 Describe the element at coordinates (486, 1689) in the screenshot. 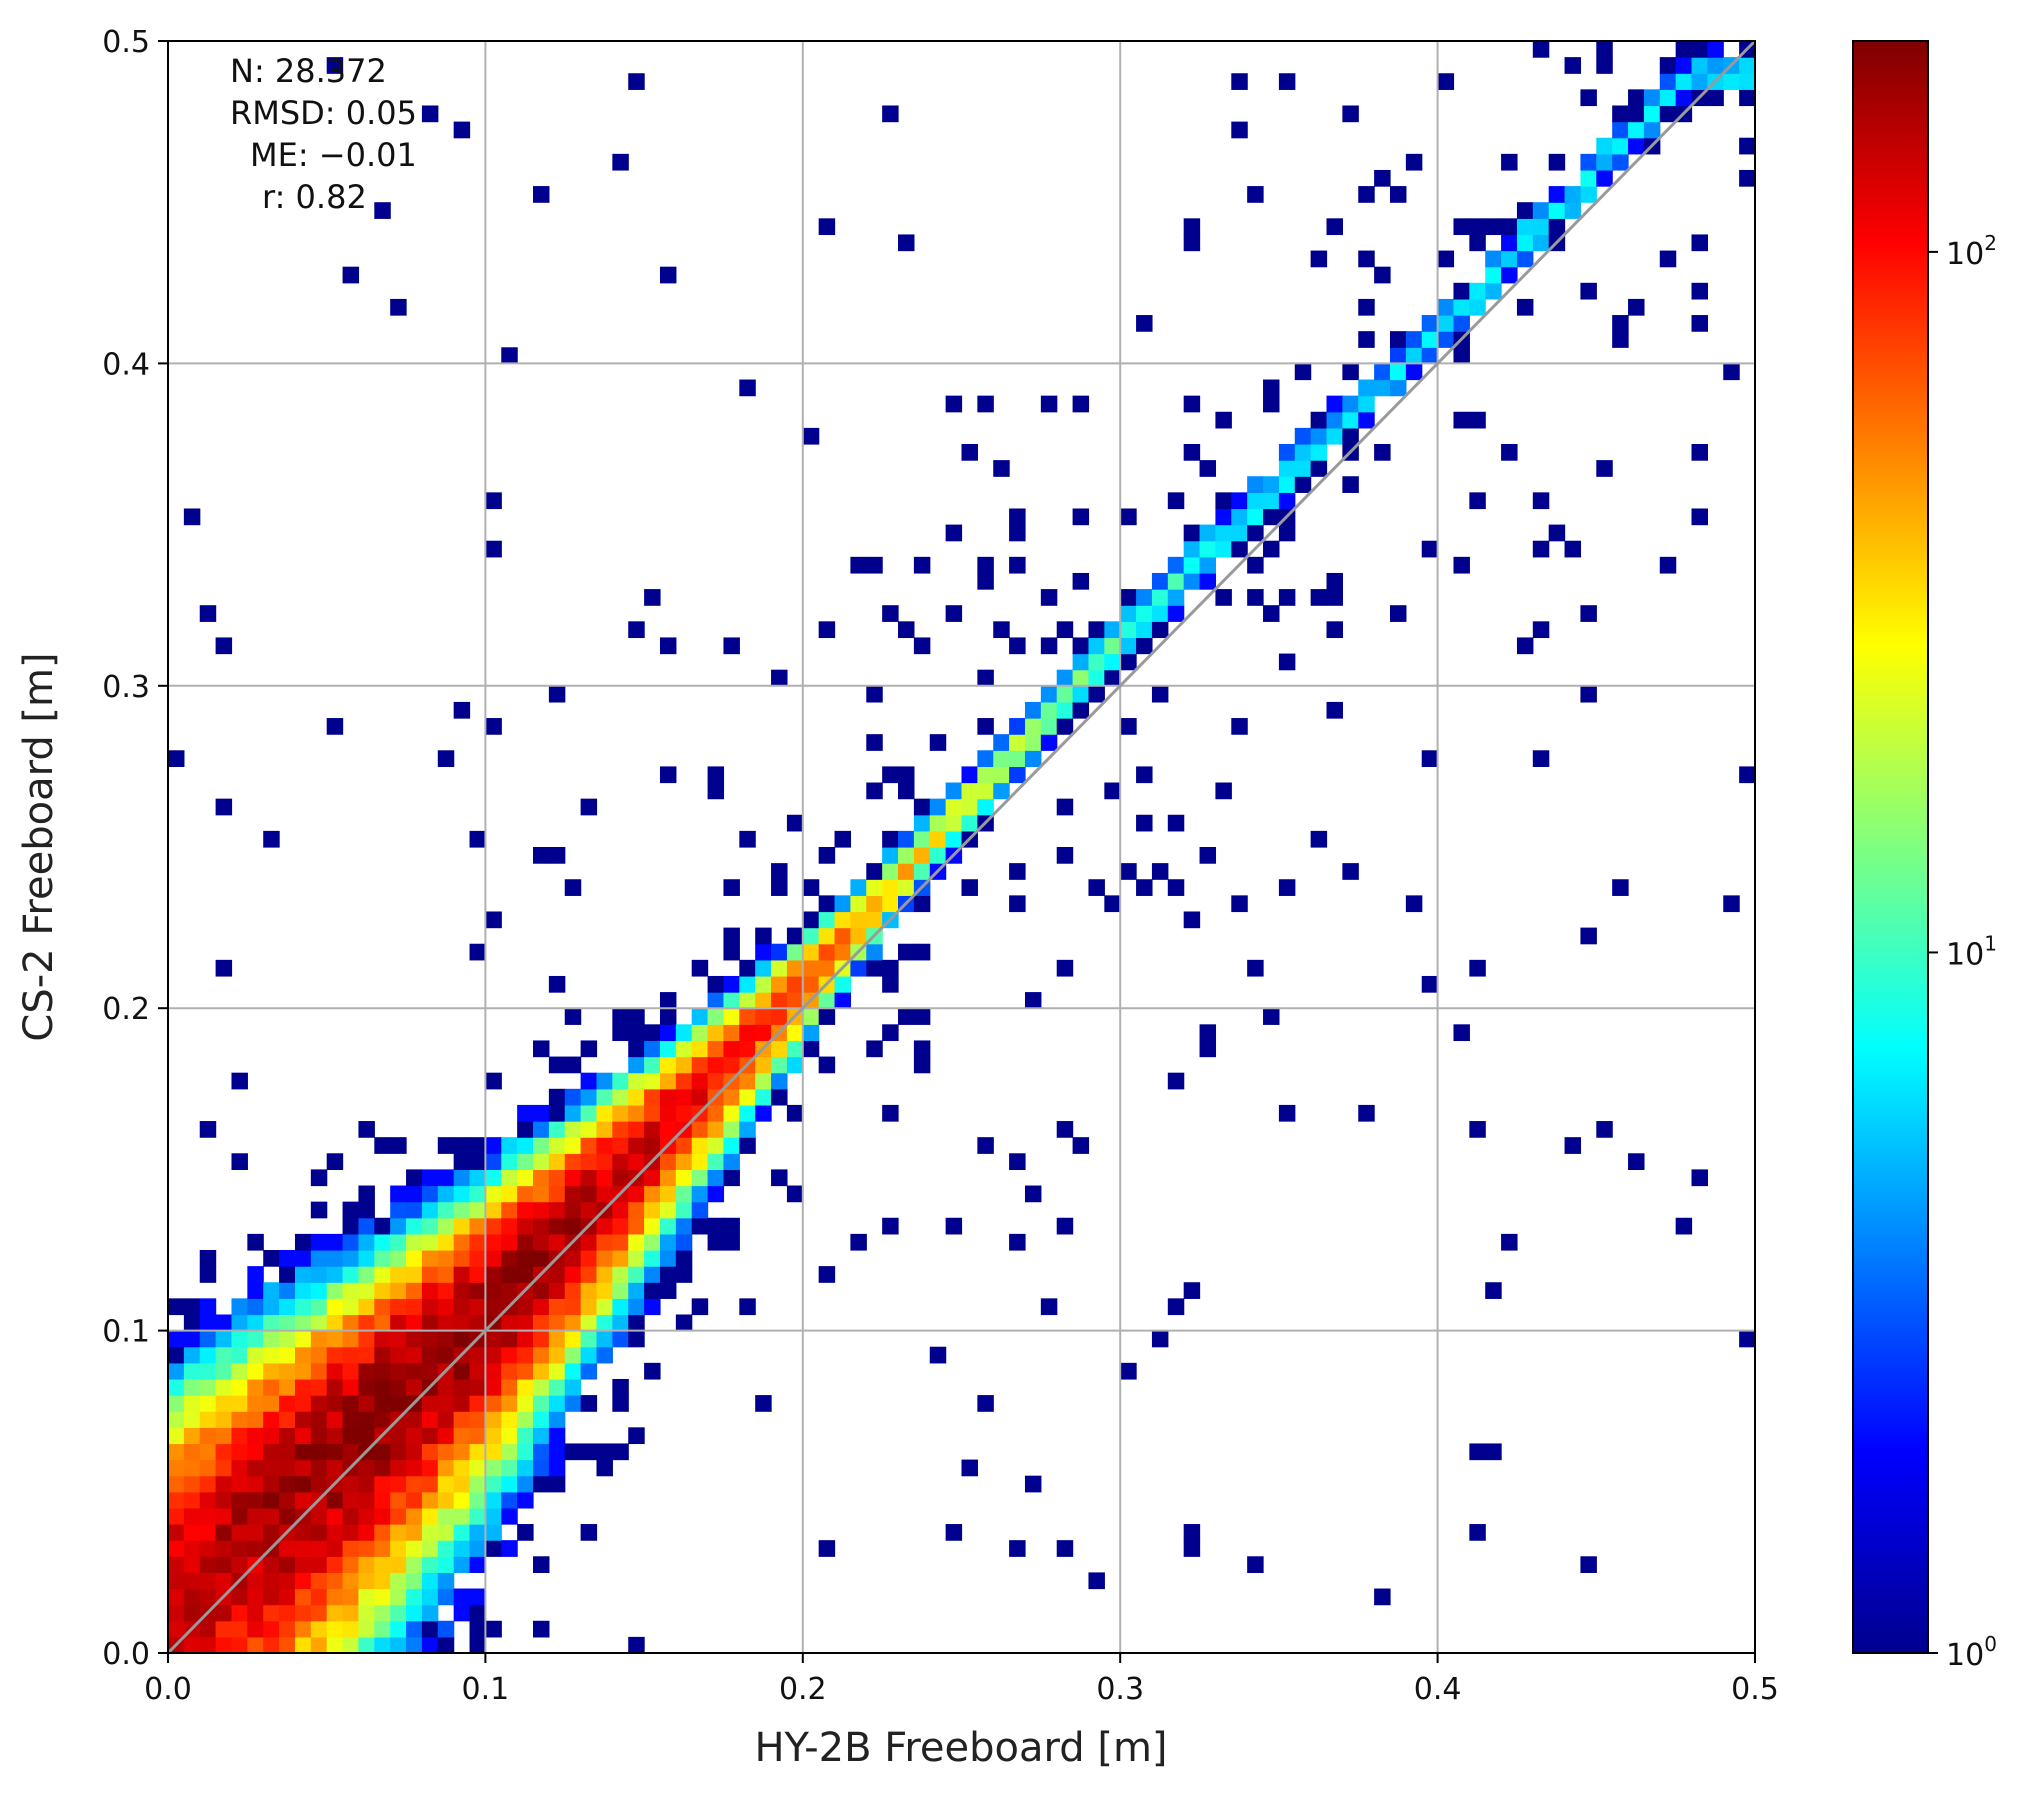

I see `x-tick-label: 0.1` at that location.